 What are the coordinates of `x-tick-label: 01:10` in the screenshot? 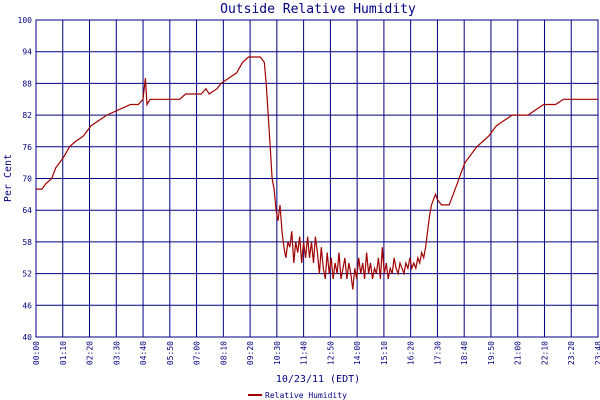 It's located at (63, 353).